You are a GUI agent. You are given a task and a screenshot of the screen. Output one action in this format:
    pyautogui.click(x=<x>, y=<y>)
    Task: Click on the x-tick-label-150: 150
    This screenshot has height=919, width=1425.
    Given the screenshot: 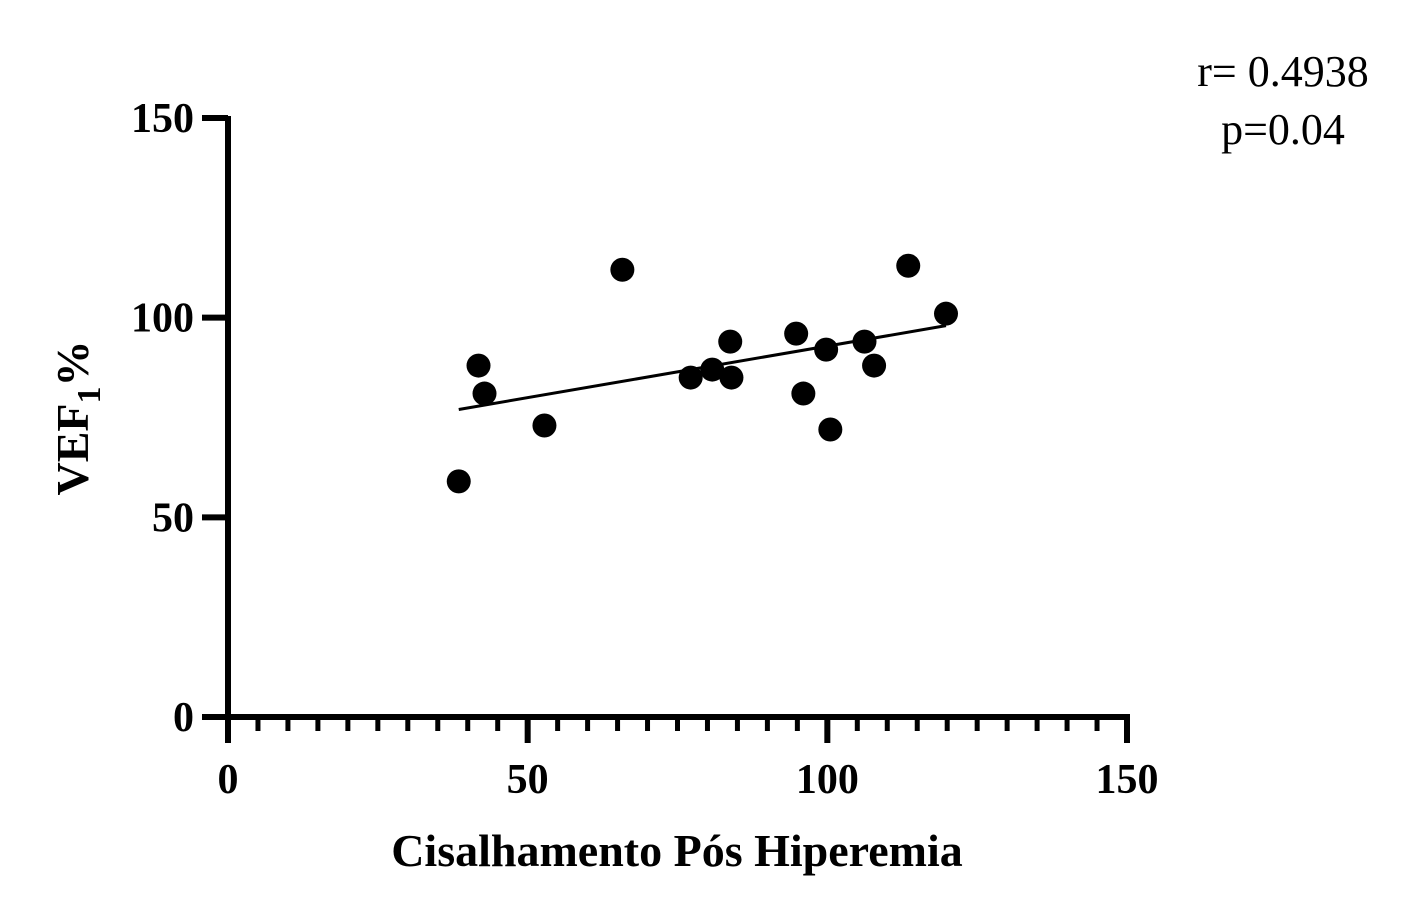 What is the action you would take?
    pyautogui.click(x=1127, y=780)
    